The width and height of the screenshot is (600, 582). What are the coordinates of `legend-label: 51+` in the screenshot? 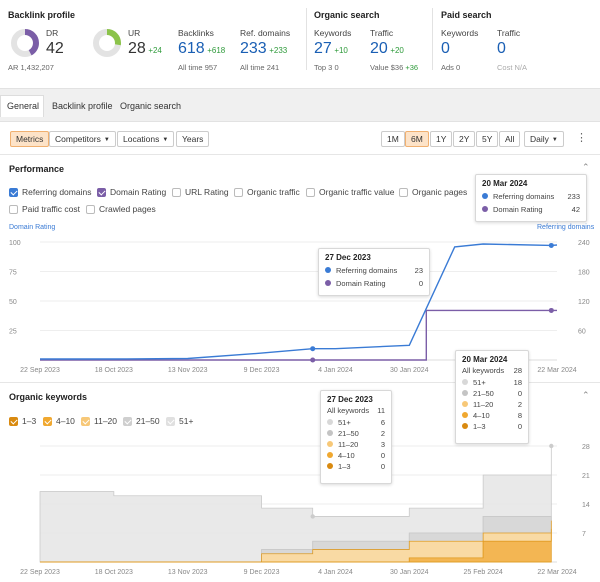 It's located at (186, 421).